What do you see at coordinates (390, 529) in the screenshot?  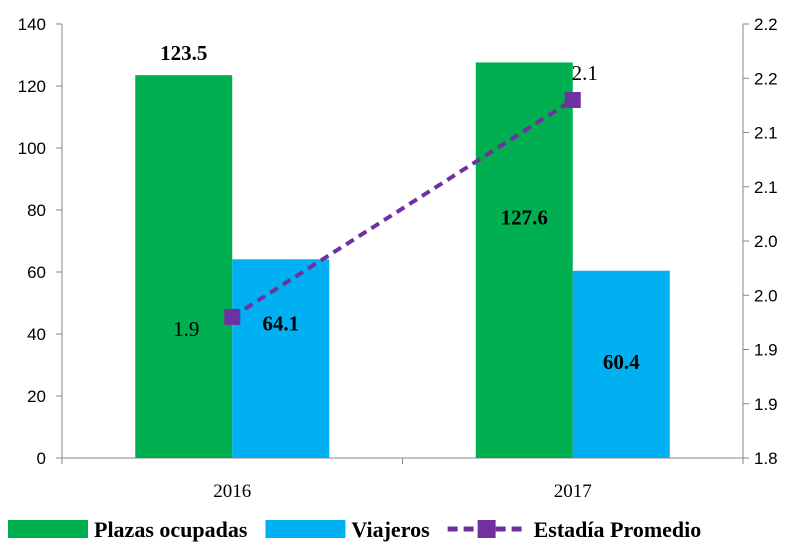 I see `legend-label: Viajeros` at bounding box center [390, 529].